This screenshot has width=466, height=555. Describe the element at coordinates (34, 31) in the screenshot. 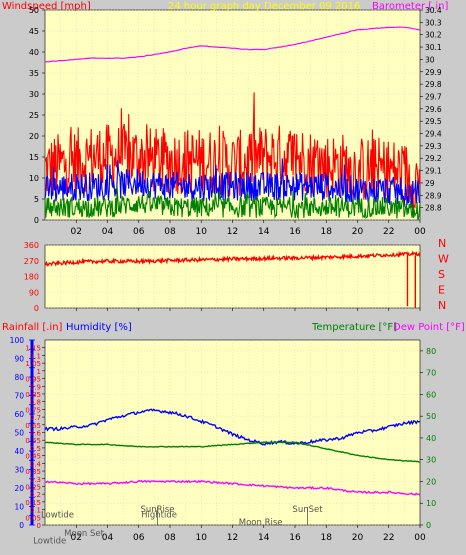

I see `windspeed-tick-45: 45` at that location.